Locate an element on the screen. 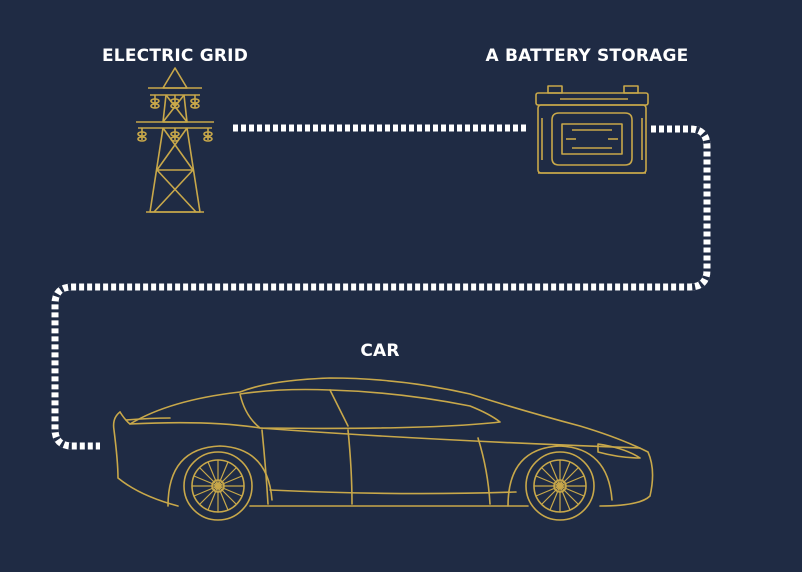  car-battery-icon is located at coordinates (592, 129).